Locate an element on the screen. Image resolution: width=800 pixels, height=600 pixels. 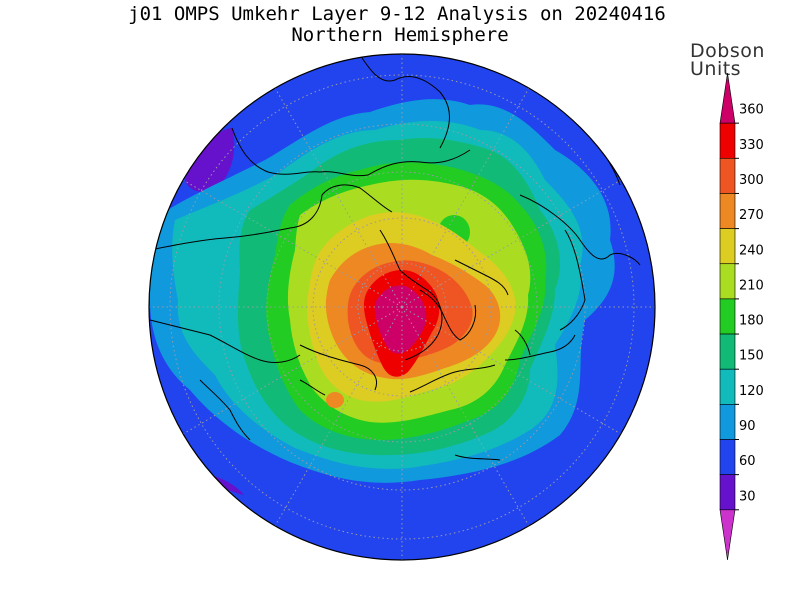
level-60-patch-south is located at coordinates (227, 485).